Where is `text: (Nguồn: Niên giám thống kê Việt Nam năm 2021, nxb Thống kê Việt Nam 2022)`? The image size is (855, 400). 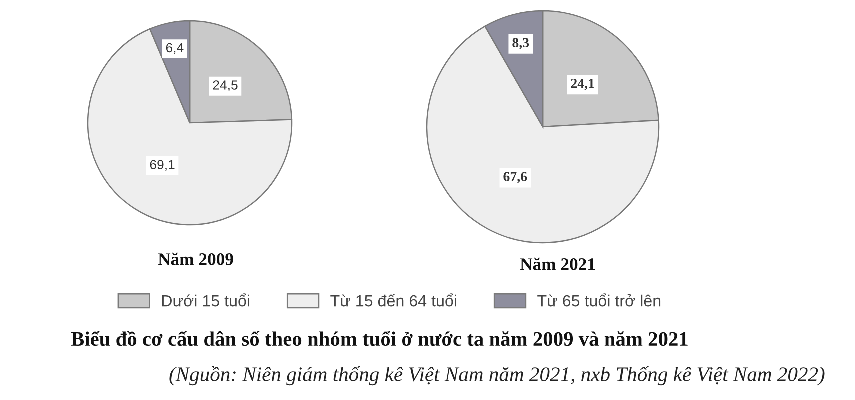 text: (Nguồn: Niên giám thống kê Việt Nam năm 2021, nxb Thống kê Việt Nam 2022) is located at coordinates (497, 376).